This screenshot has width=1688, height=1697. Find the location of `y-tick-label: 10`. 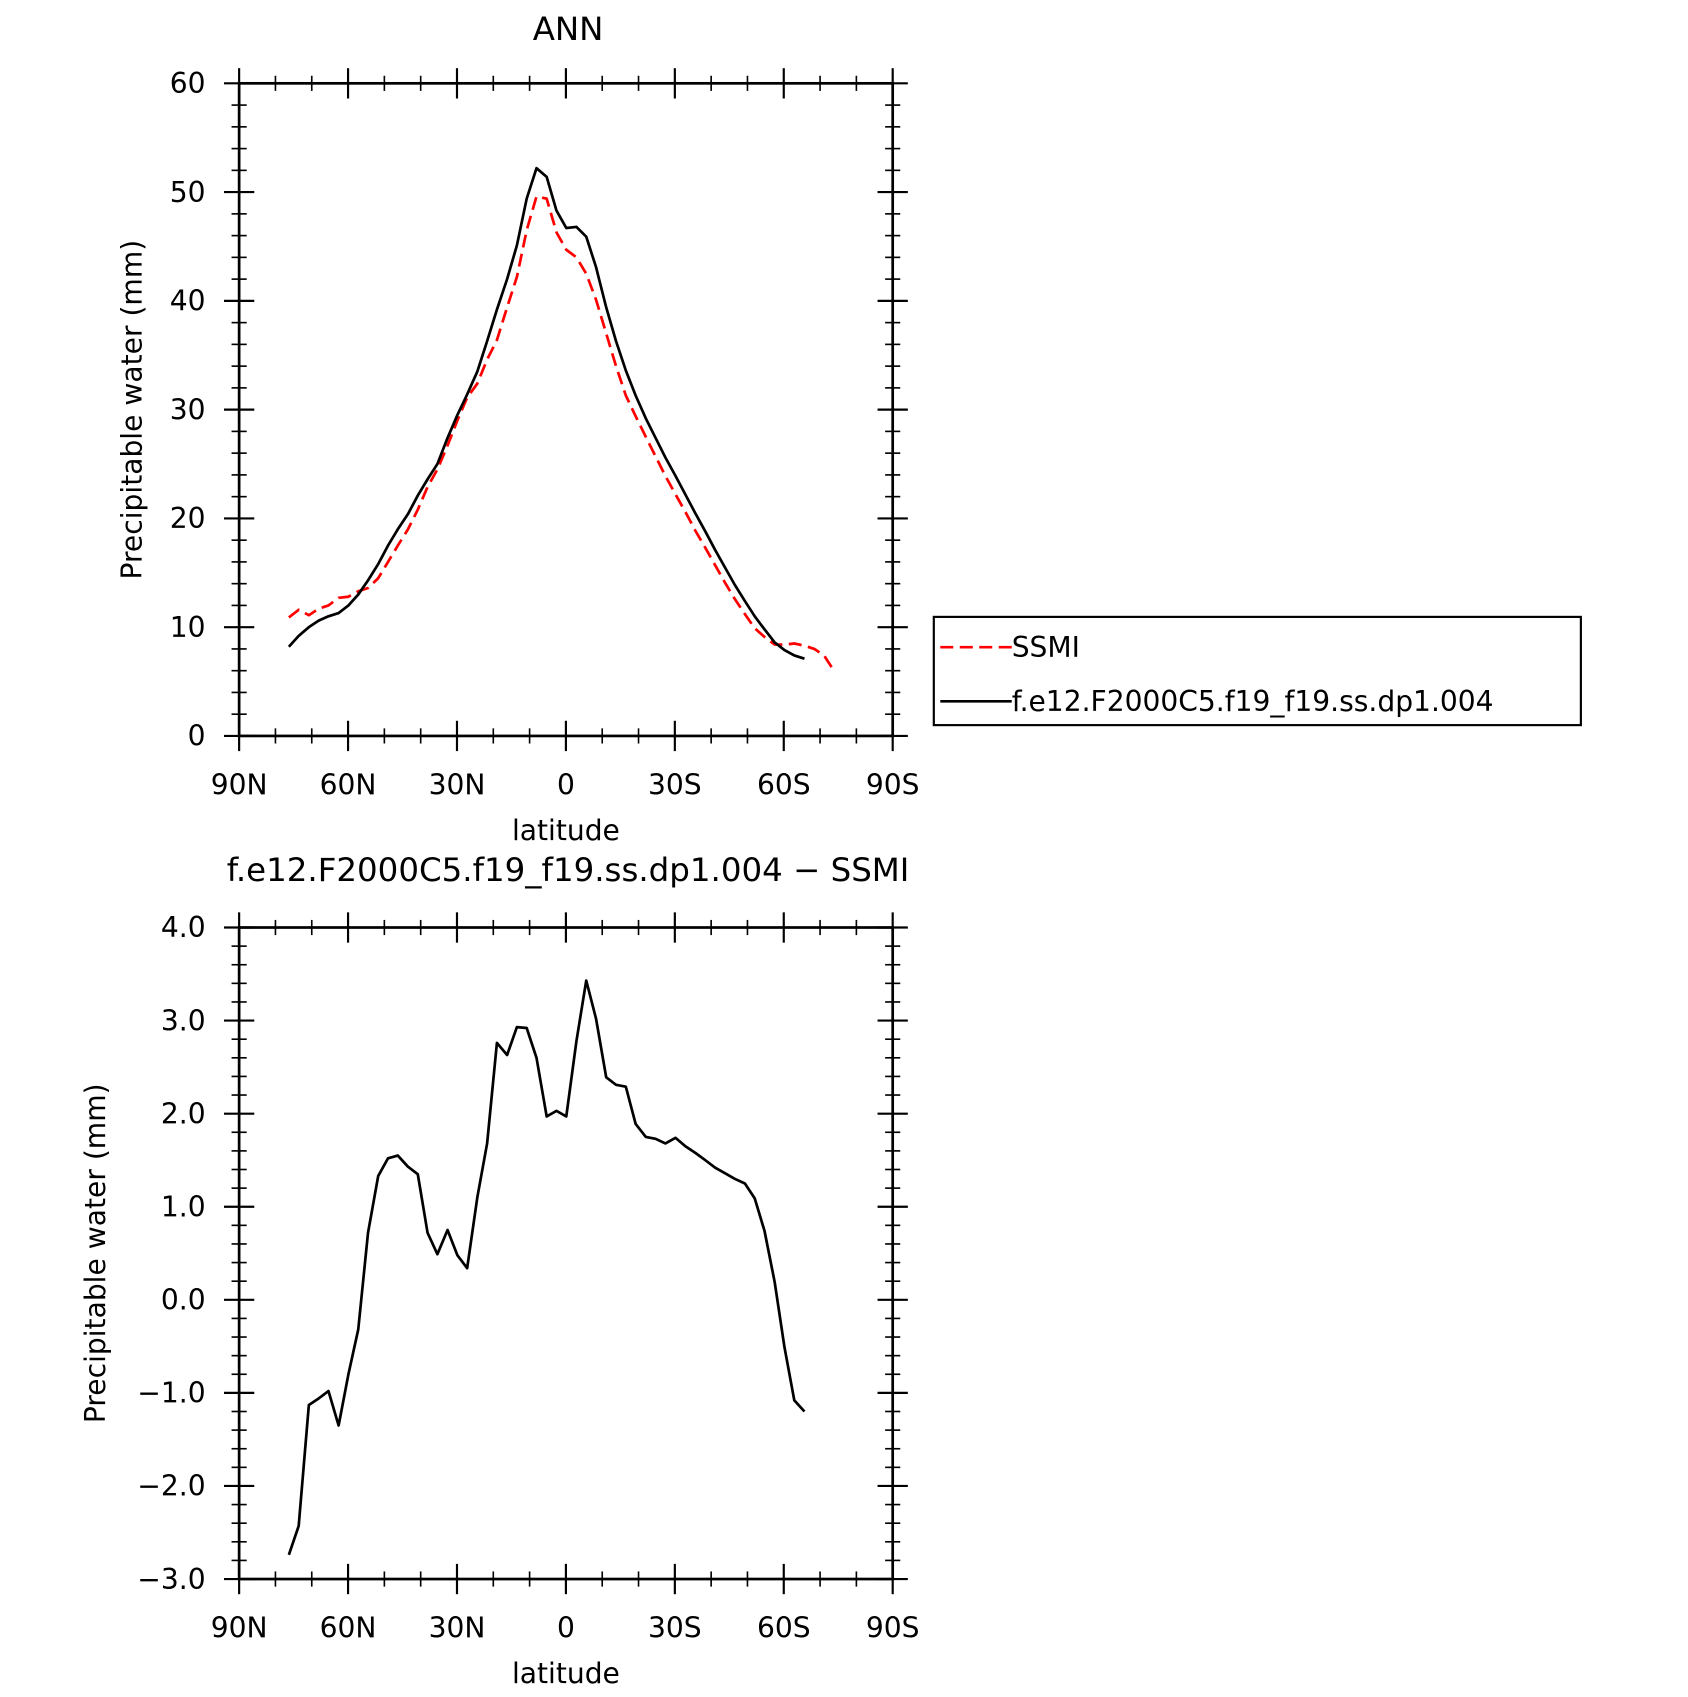

y-tick-label: 10 is located at coordinates (188, 627).